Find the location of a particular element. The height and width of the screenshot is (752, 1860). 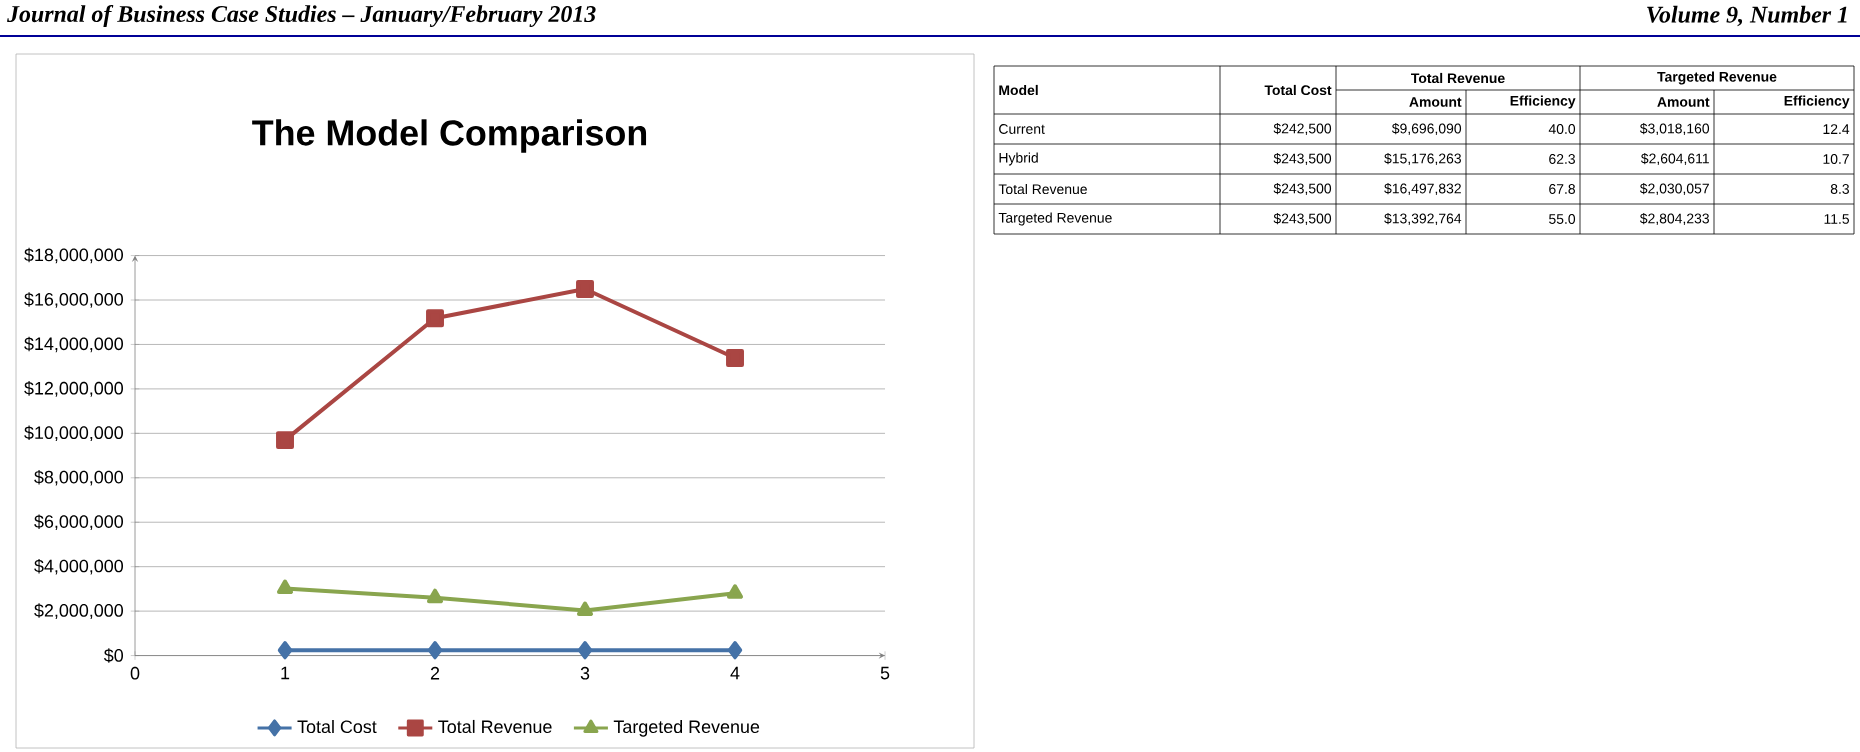

y-tick-label: $8,000,000 is located at coordinates (79, 478).